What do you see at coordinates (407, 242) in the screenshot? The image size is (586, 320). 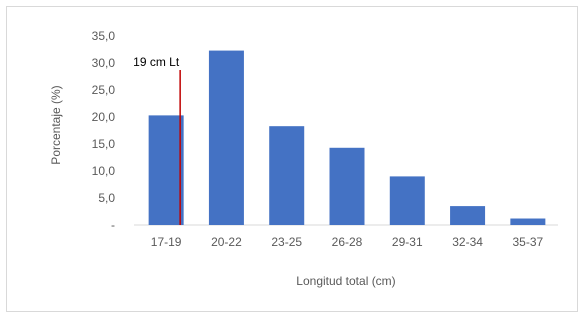 I see `x-tick-label: 29-31` at bounding box center [407, 242].